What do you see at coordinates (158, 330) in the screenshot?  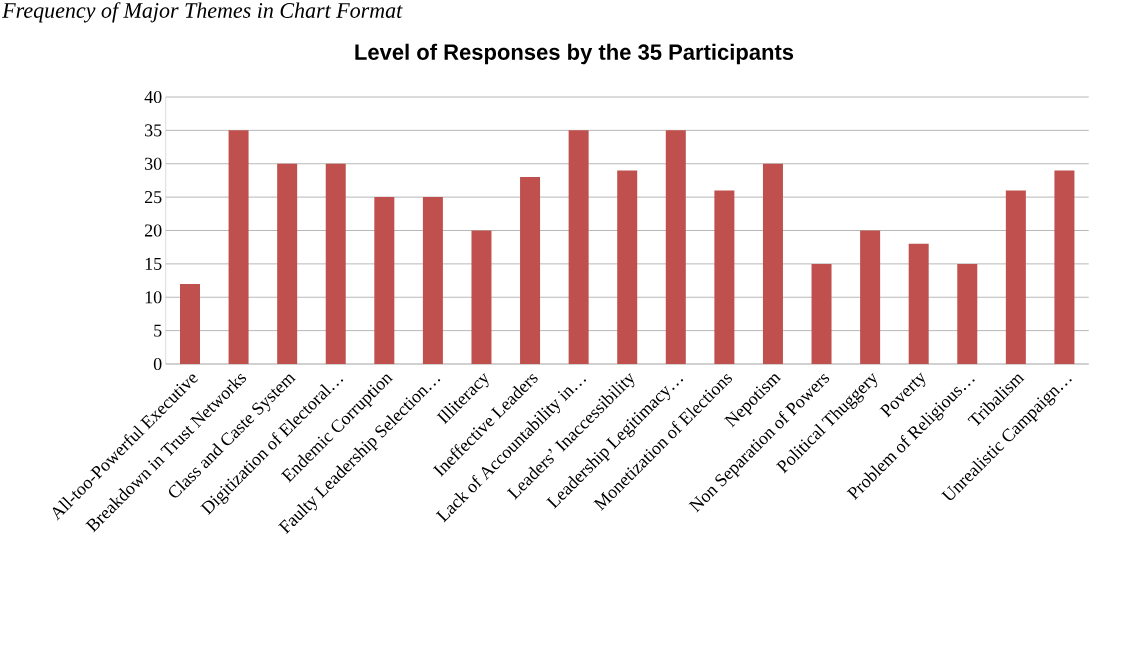 I see `y-tick-label: 5` at bounding box center [158, 330].